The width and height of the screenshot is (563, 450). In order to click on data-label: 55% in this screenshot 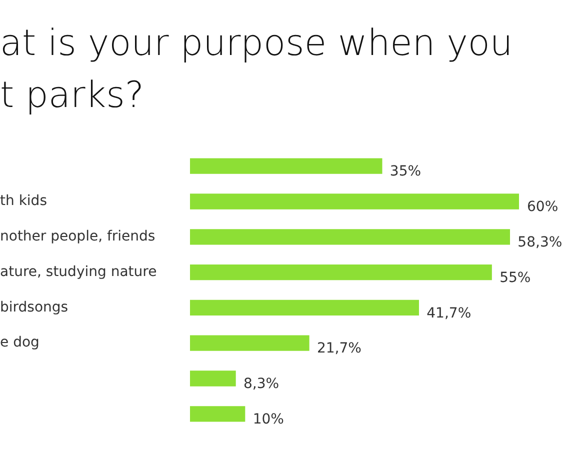, I will do `click(515, 278)`.